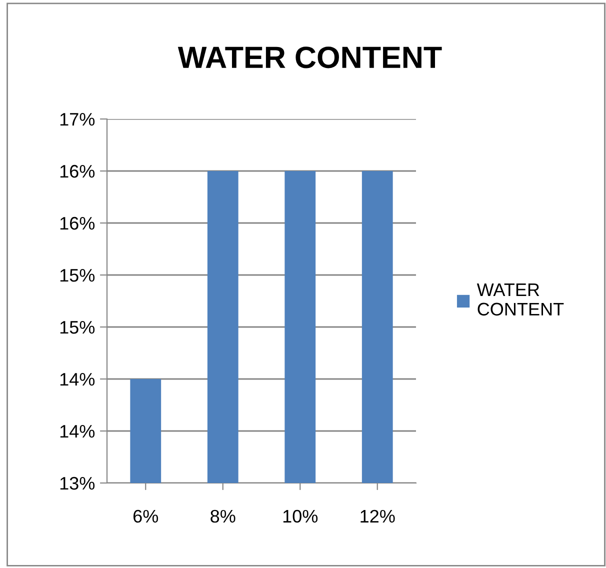 The image size is (606, 568). What do you see at coordinates (77, 119) in the screenshot?
I see `y-tick-label: 17%` at bounding box center [77, 119].